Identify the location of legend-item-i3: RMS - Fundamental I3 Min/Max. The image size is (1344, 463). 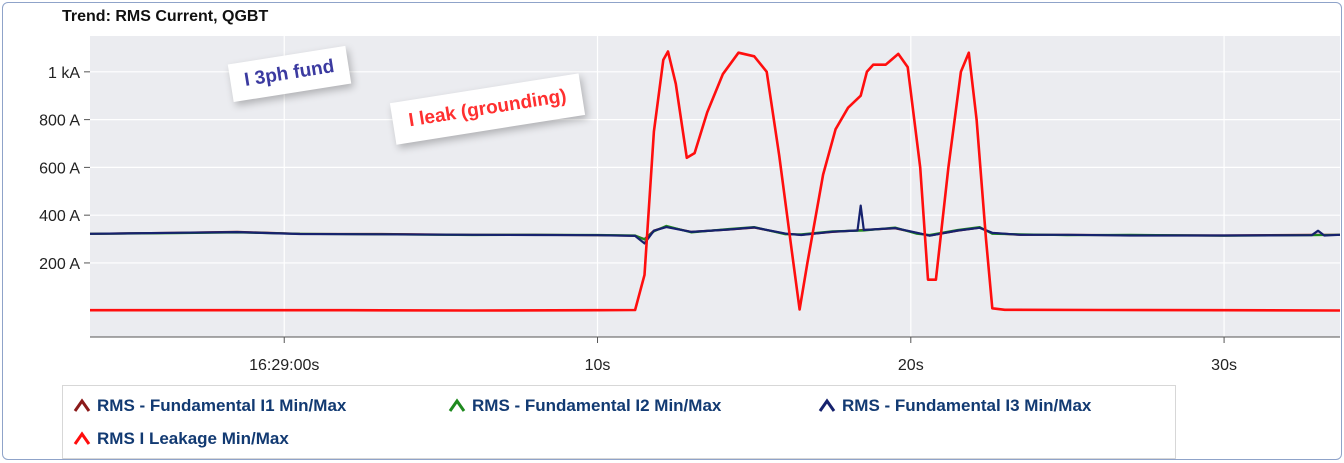
(954, 406).